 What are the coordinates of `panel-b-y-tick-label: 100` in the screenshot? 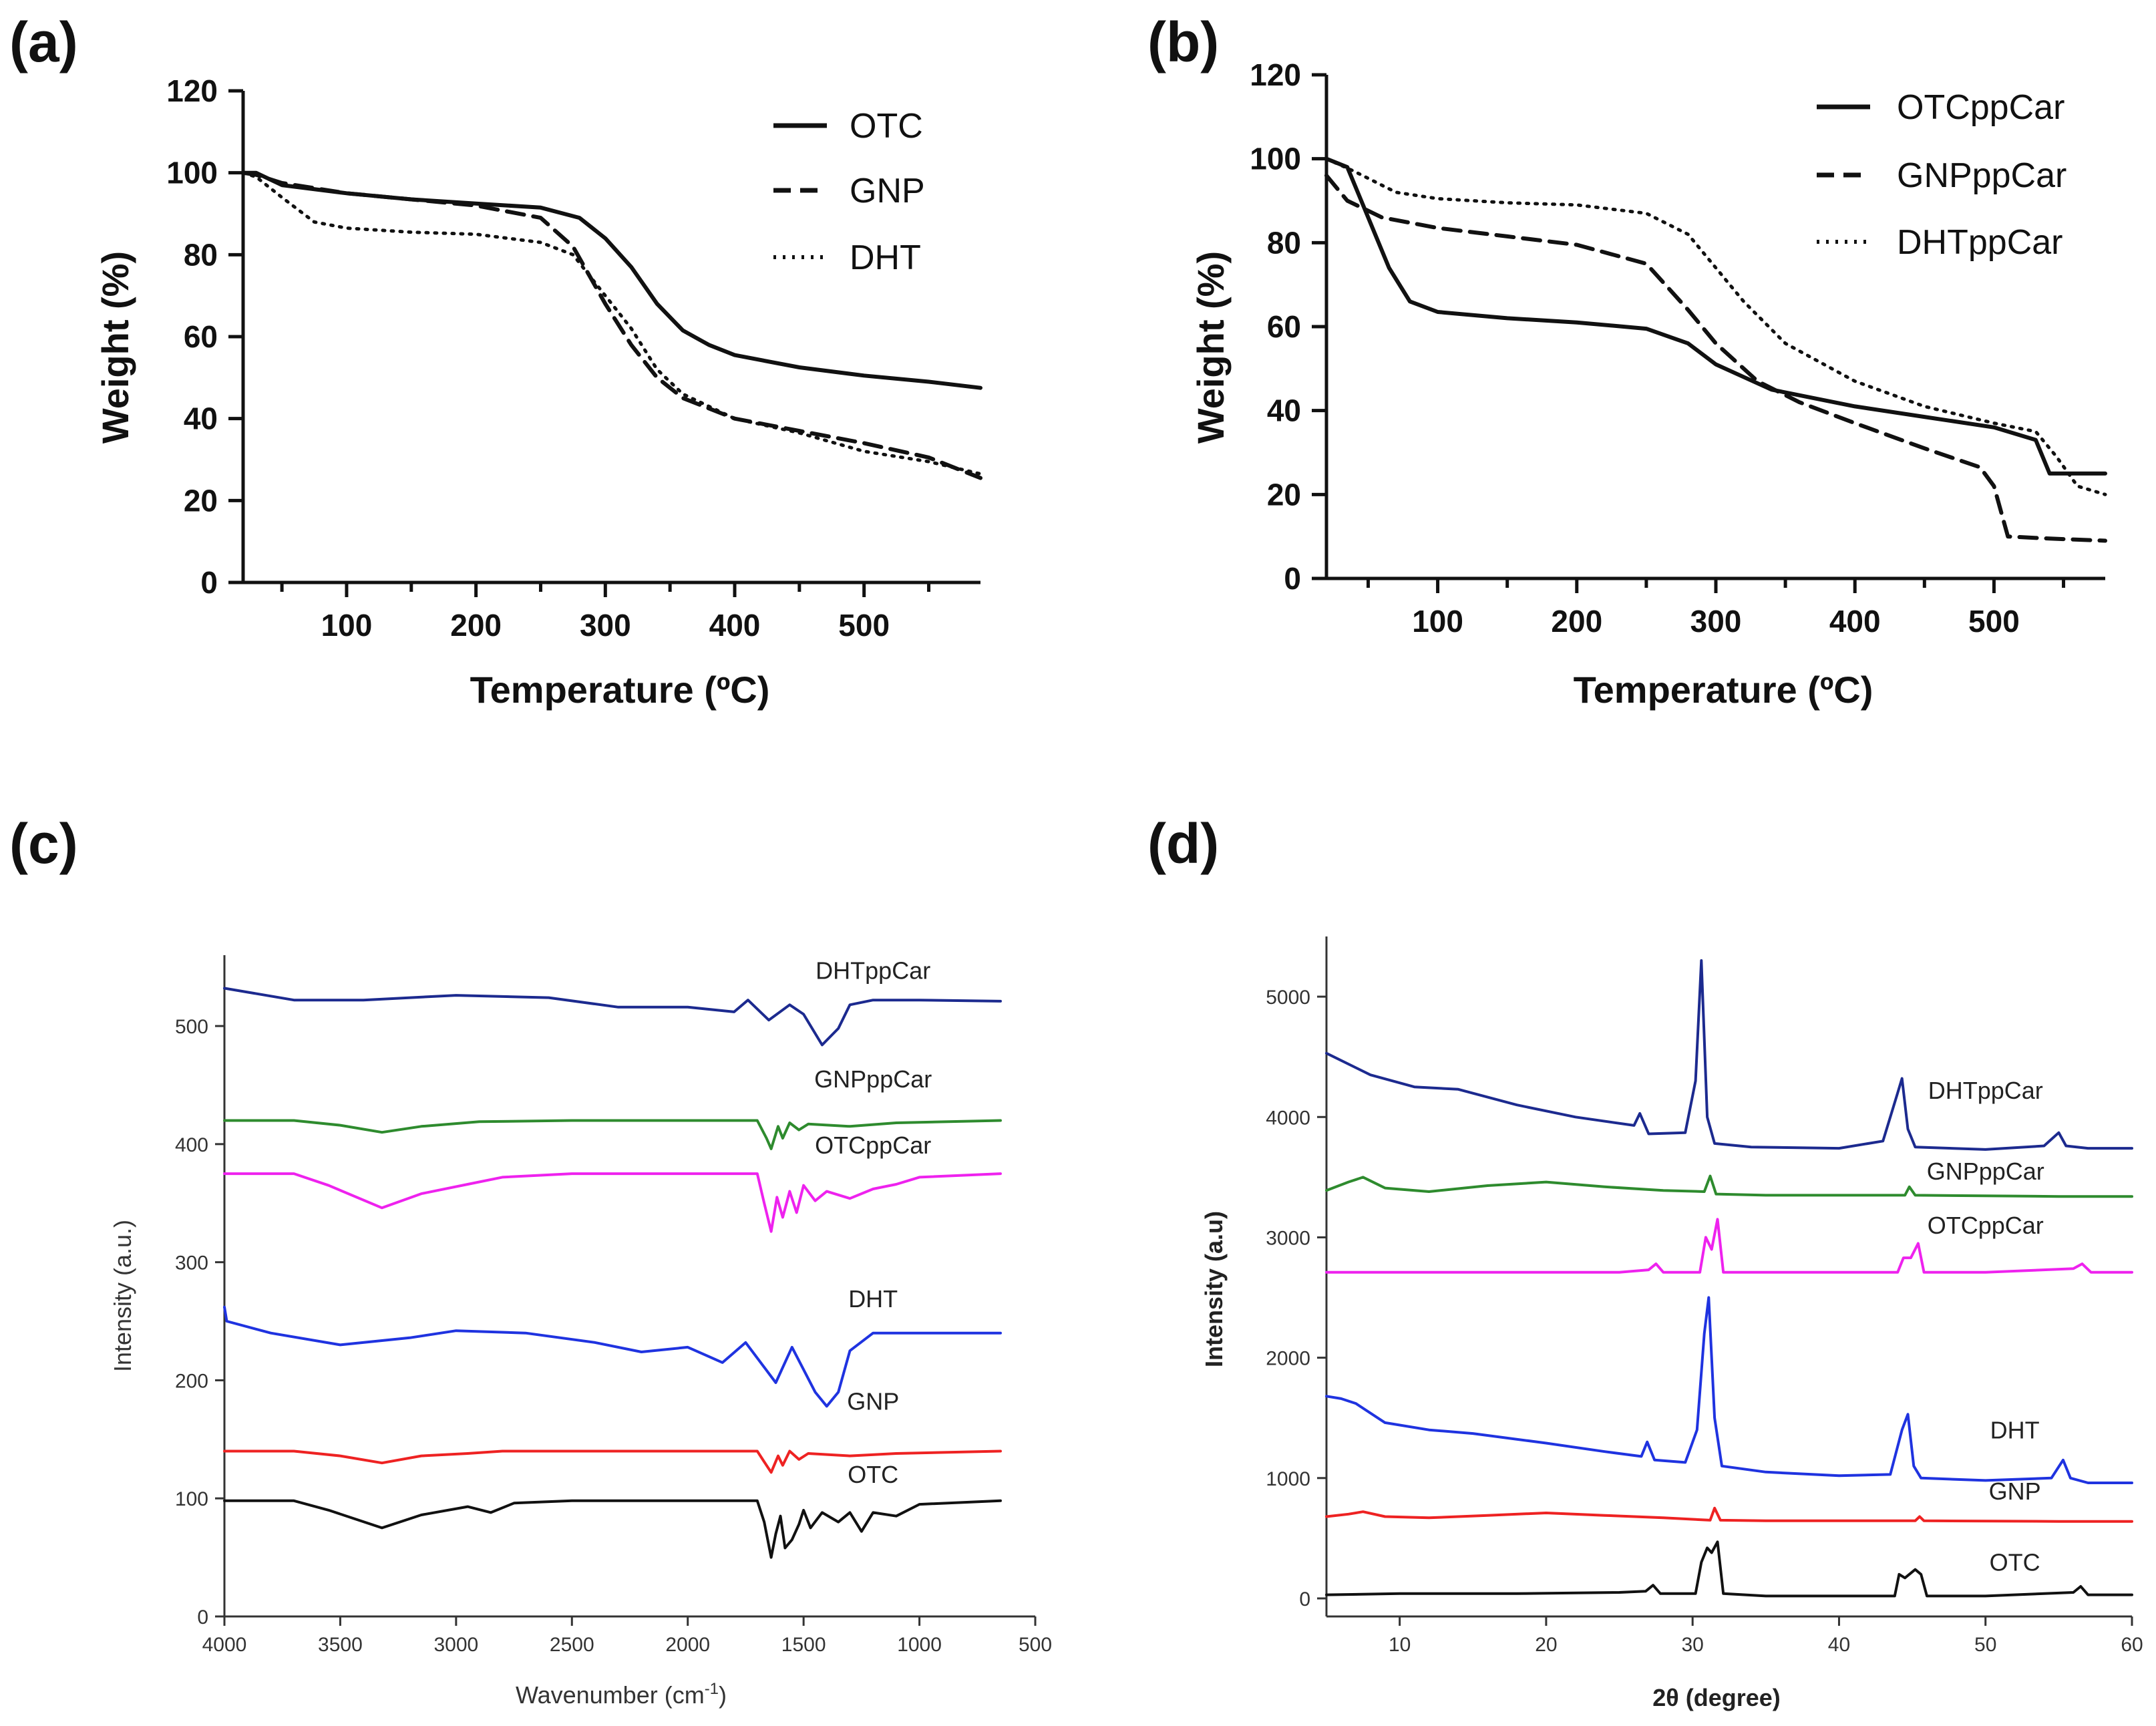 It's located at (1275, 159).